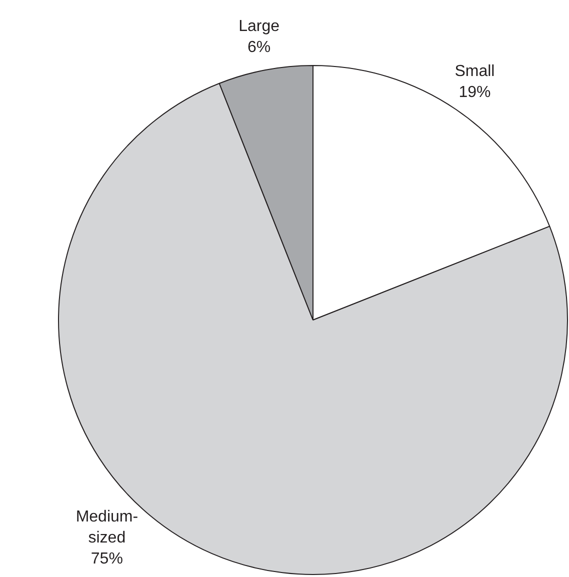  What do you see at coordinates (474, 92) in the screenshot?
I see `data-label: 19%` at bounding box center [474, 92].